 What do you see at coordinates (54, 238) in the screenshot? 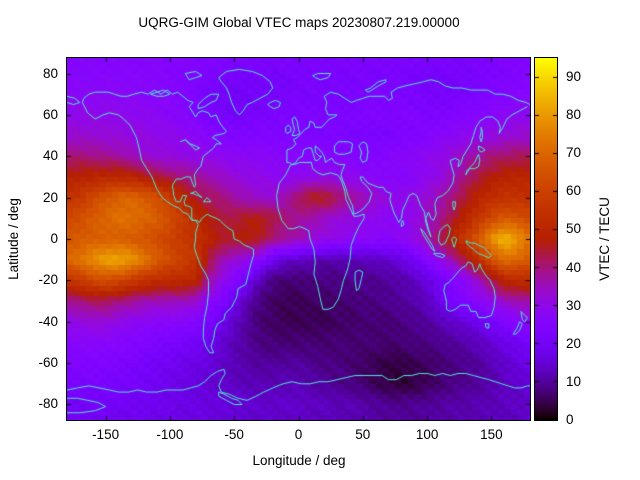
I see `y-tick-label: 0` at bounding box center [54, 238].